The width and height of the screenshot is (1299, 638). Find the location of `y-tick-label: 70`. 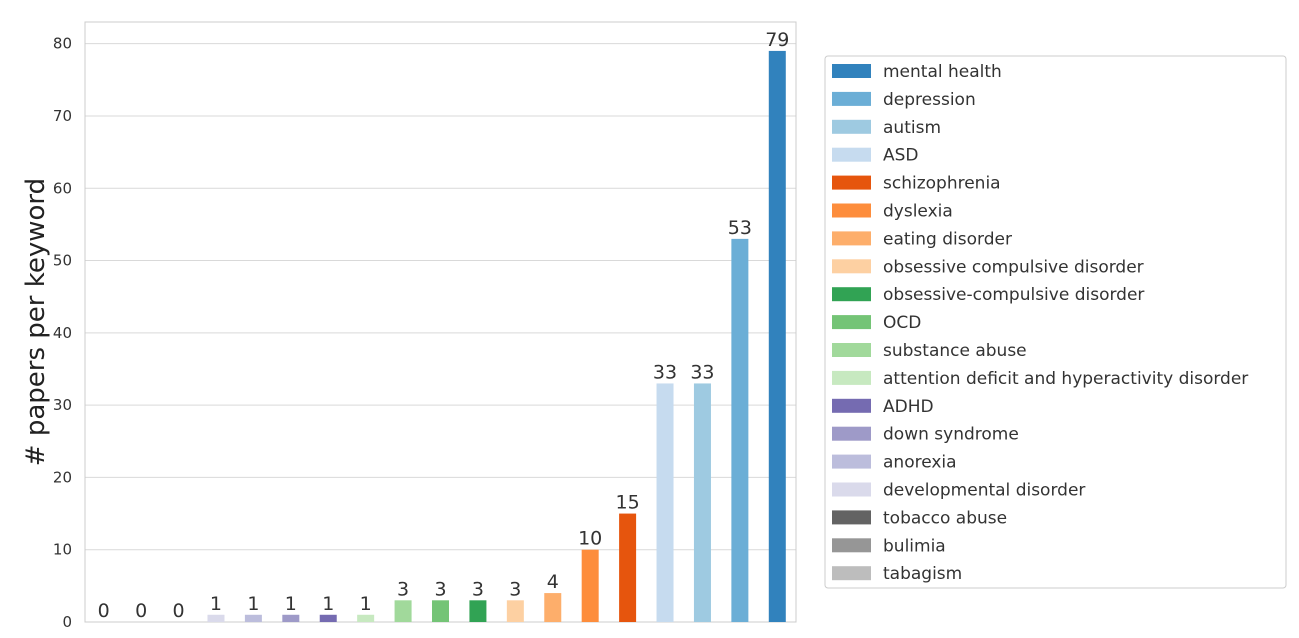

y-tick-label: 70 is located at coordinates (62, 116).